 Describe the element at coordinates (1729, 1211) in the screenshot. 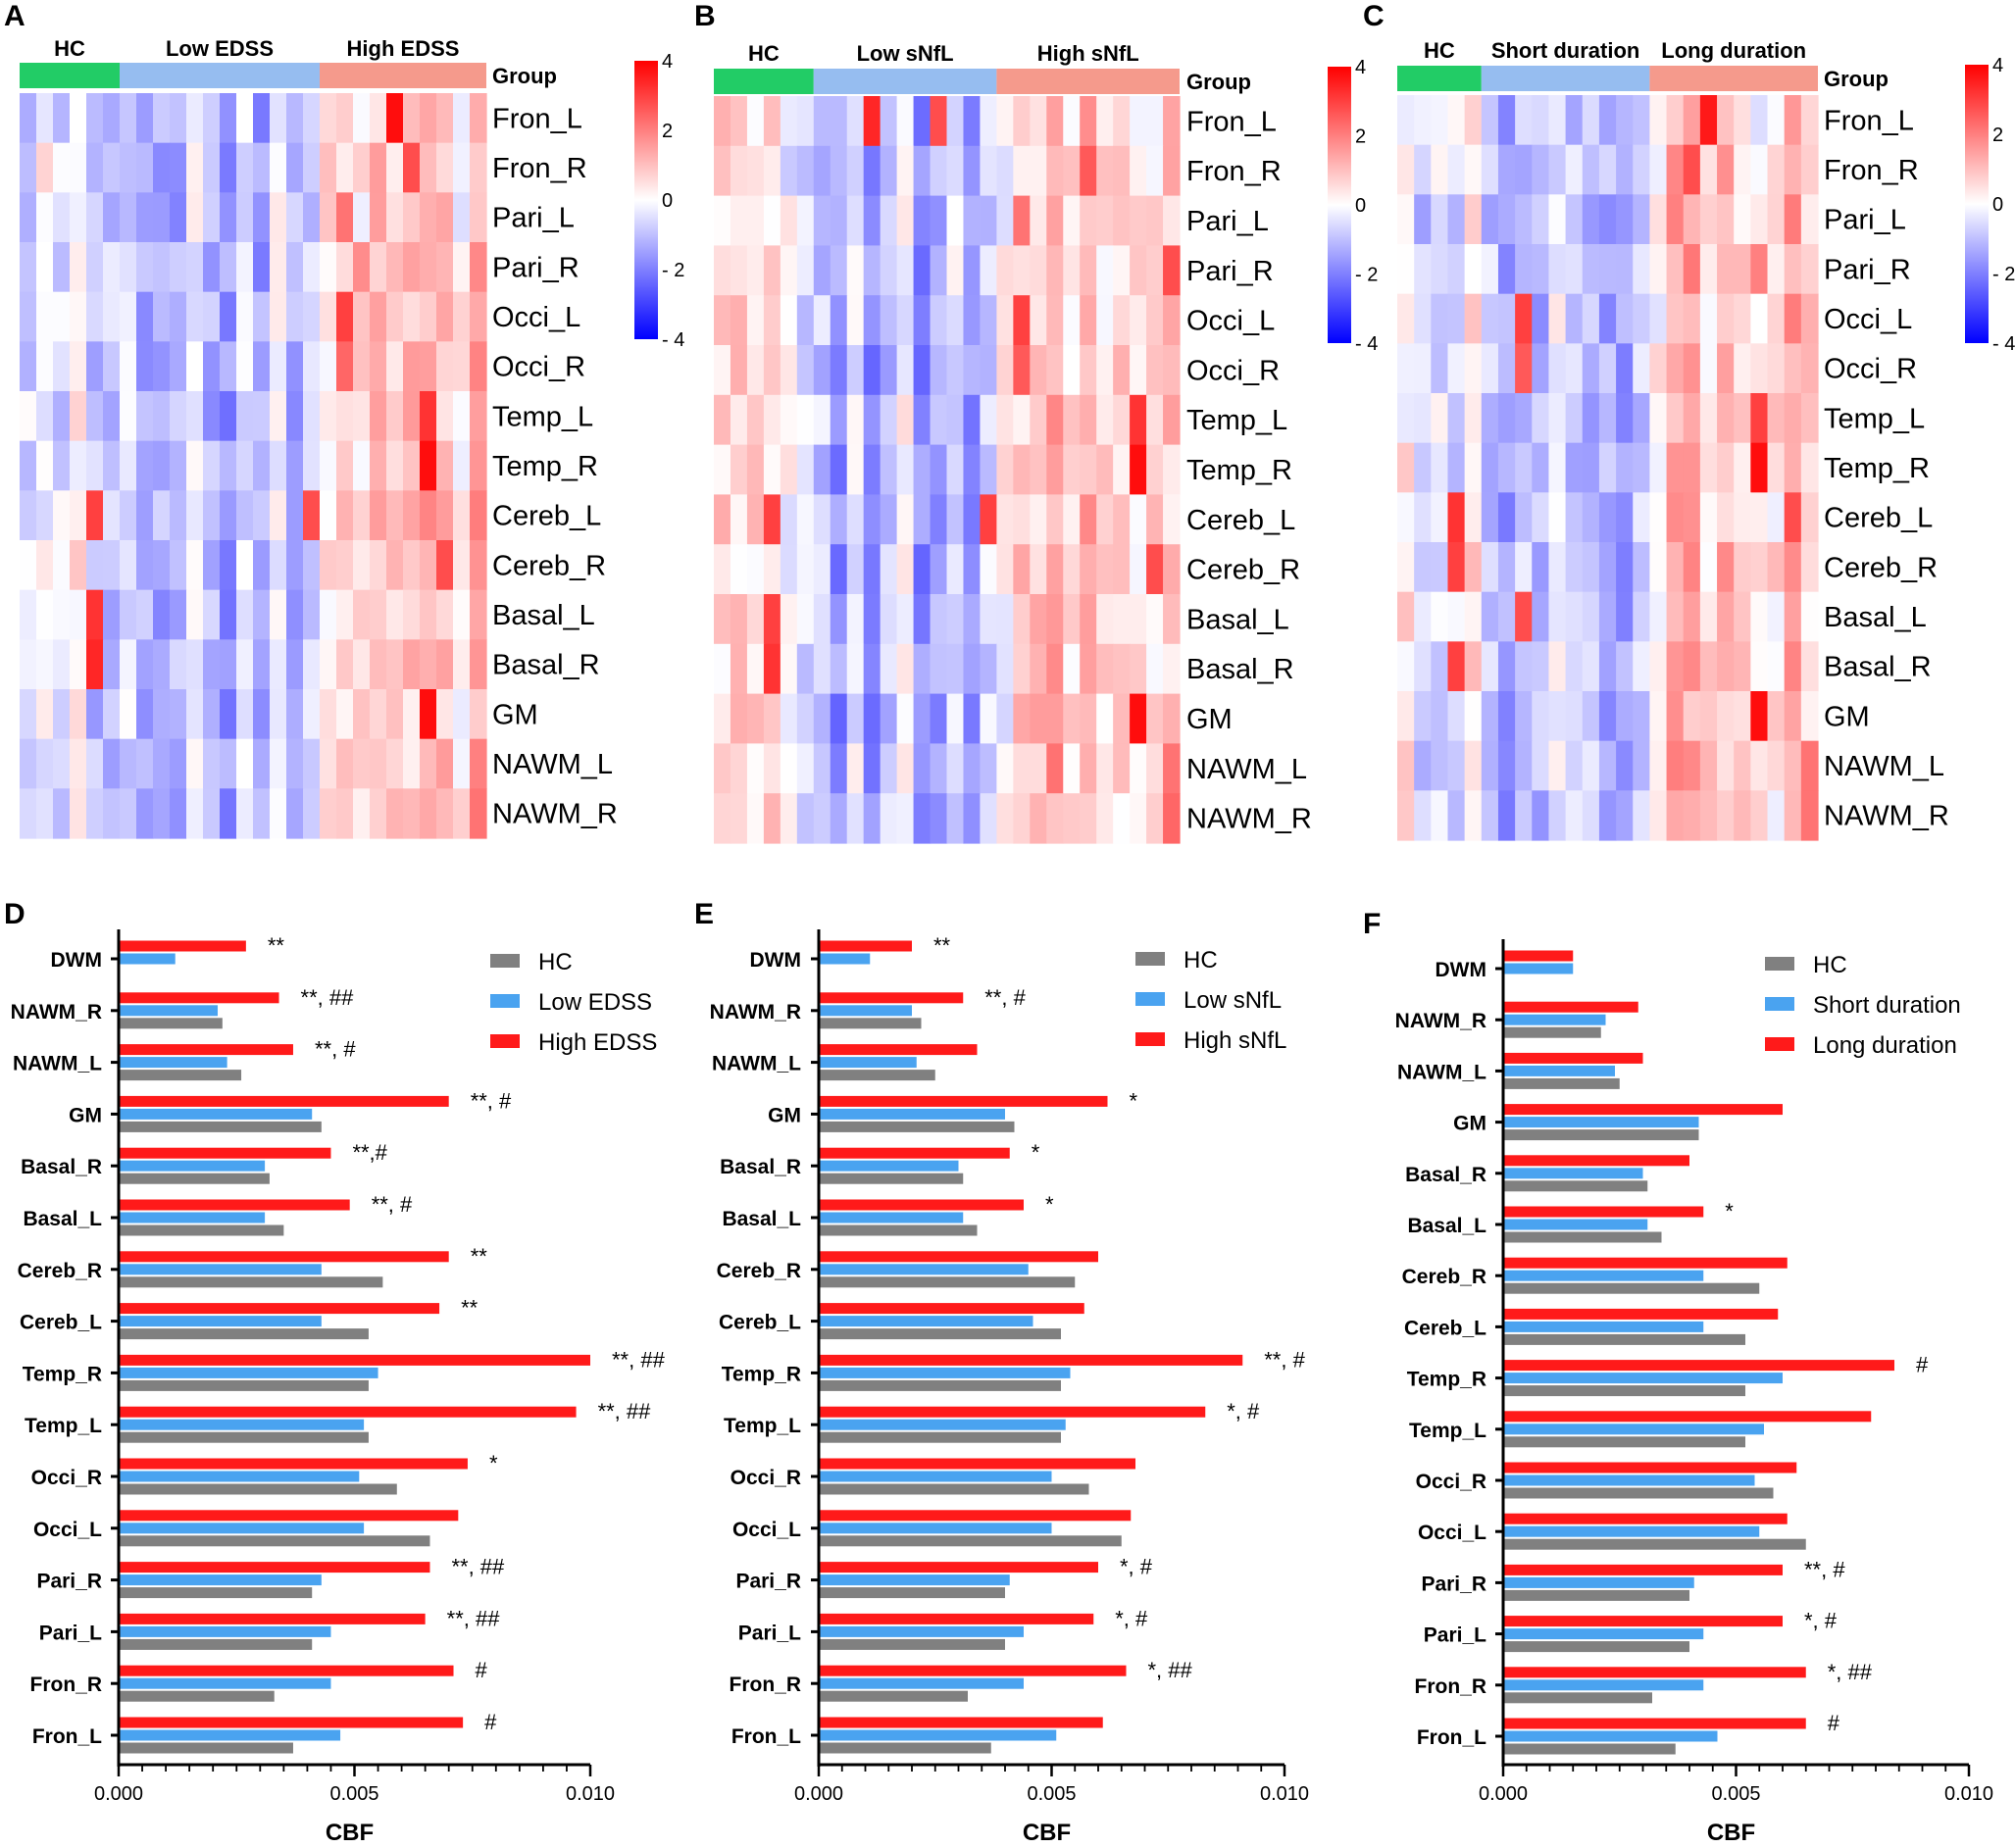

I see `significance-label: *` at that location.